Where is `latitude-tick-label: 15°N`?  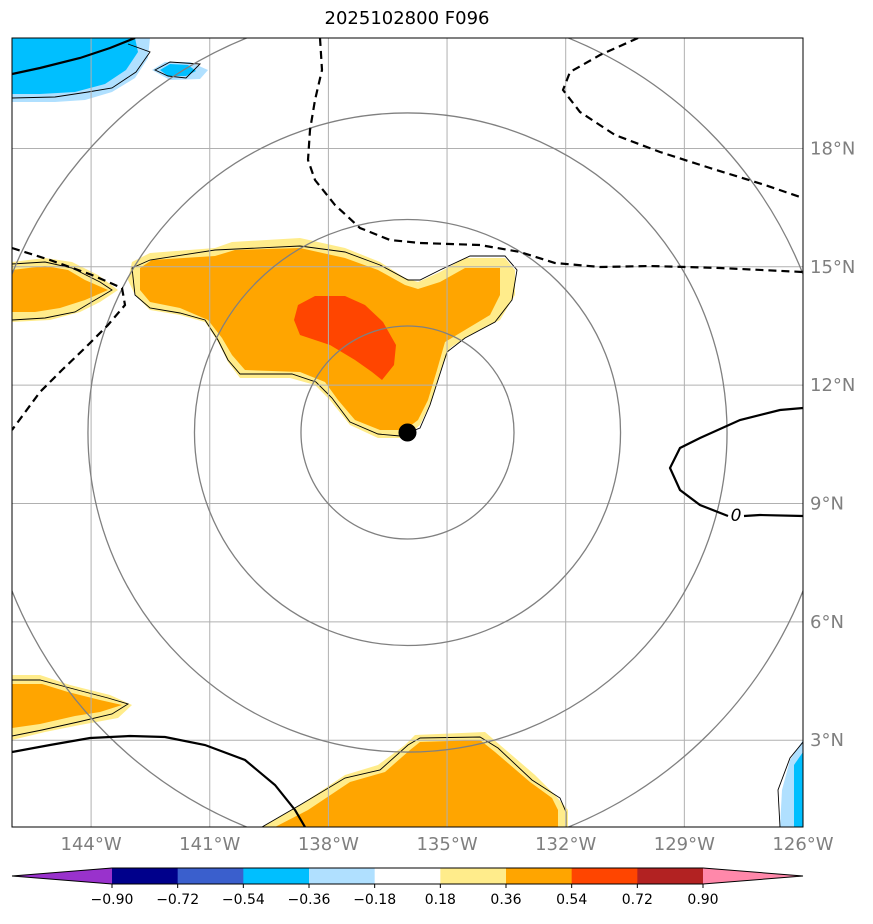
latitude-tick-label: 15°N is located at coordinates (832, 267).